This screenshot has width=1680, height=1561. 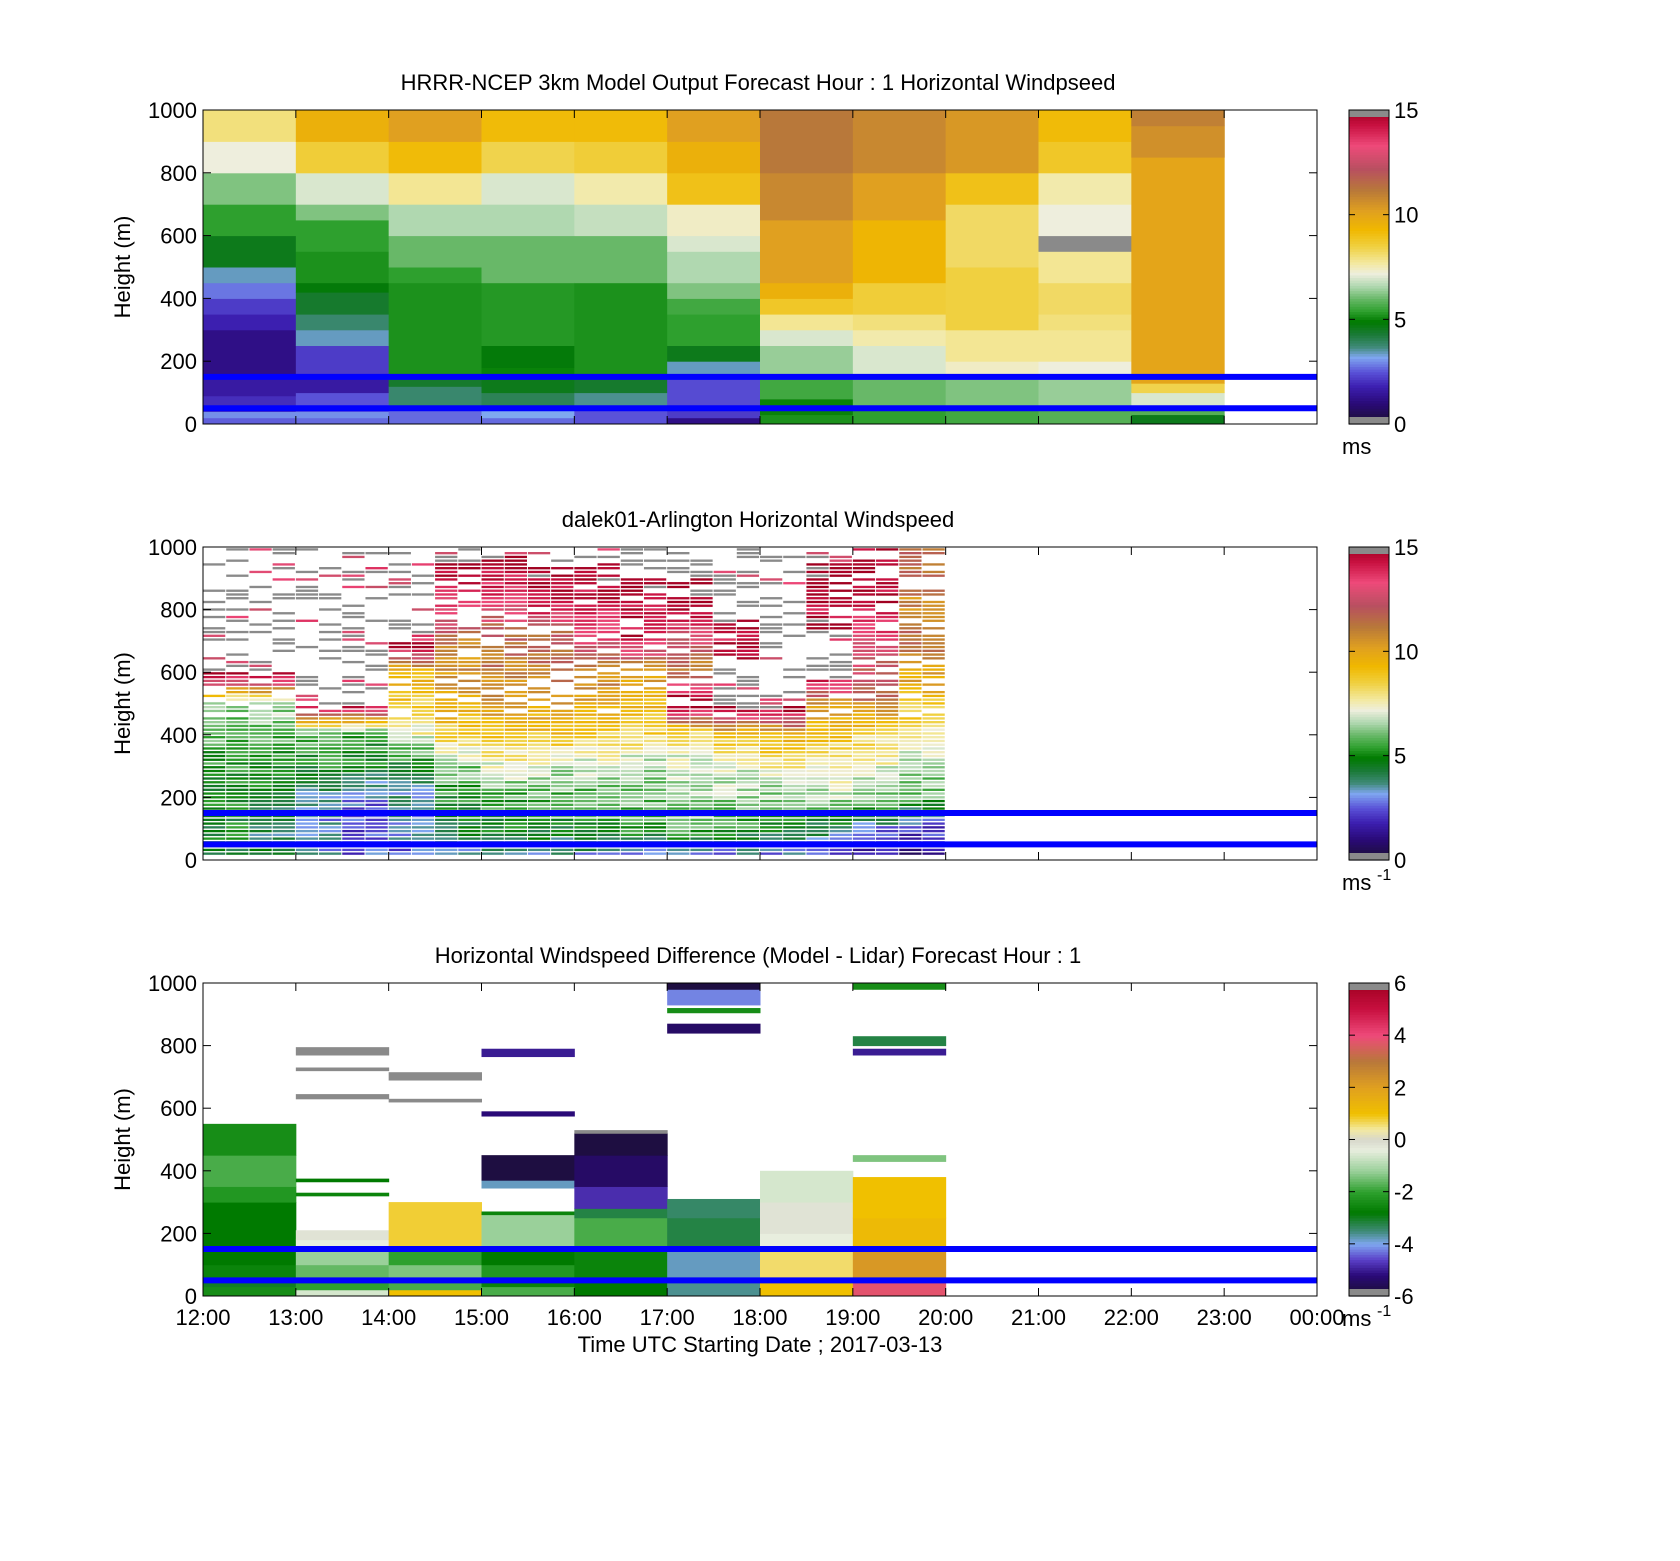 What do you see at coordinates (1406, 215) in the screenshot?
I see `colorbar-tick-label: 10` at bounding box center [1406, 215].